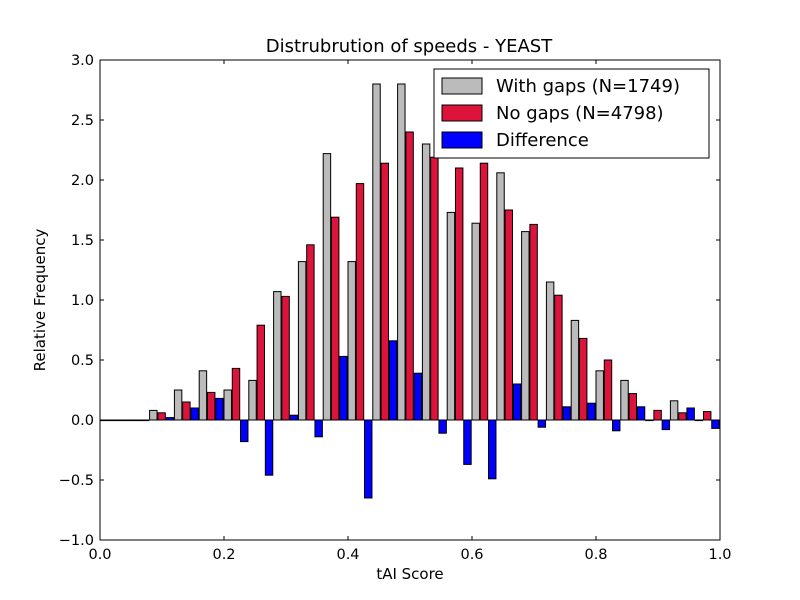 This screenshot has width=800, height=600. I want to click on y-tick-label: 2.0, so click(82, 181).